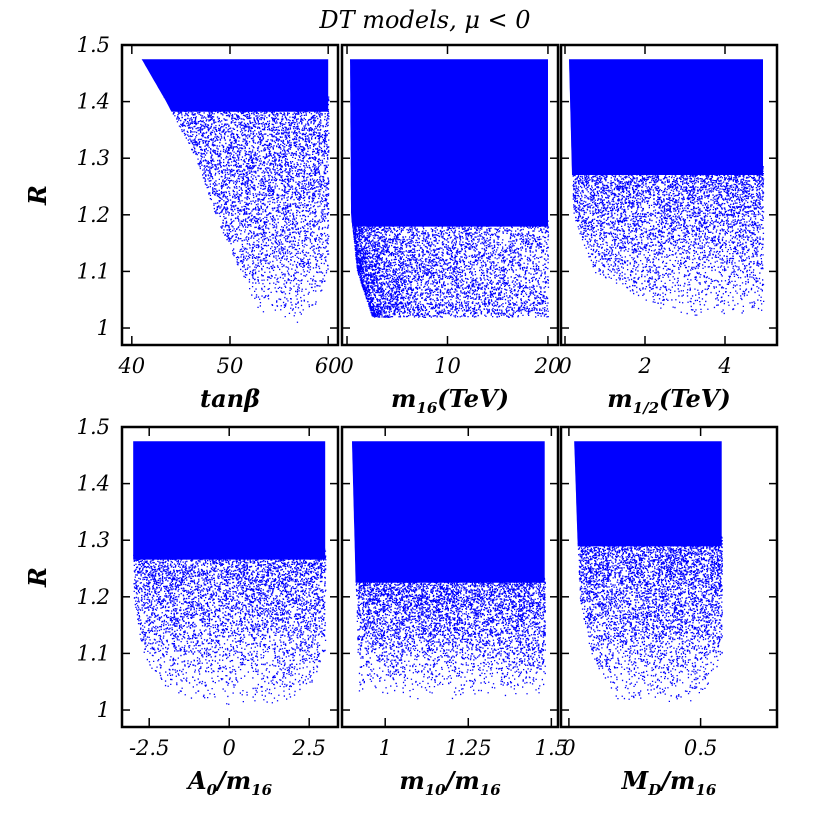 This screenshot has width=817, height=817. I want to click on x-label-subscript: D, so click(654, 790).